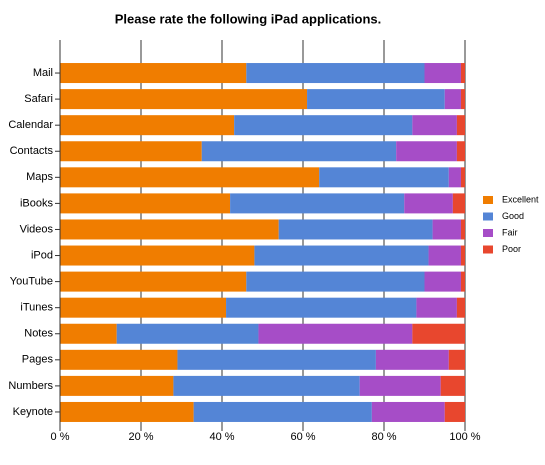 This screenshot has width=545, height=465. I want to click on y-tick-label: Pages, so click(38, 360).